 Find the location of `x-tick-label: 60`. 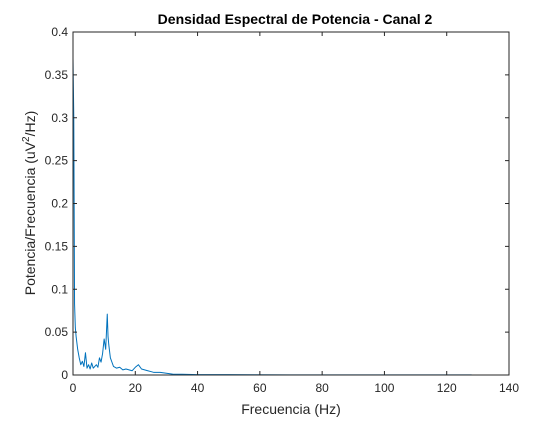

x-tick-label: 60 is located at coordinates (260, 388).